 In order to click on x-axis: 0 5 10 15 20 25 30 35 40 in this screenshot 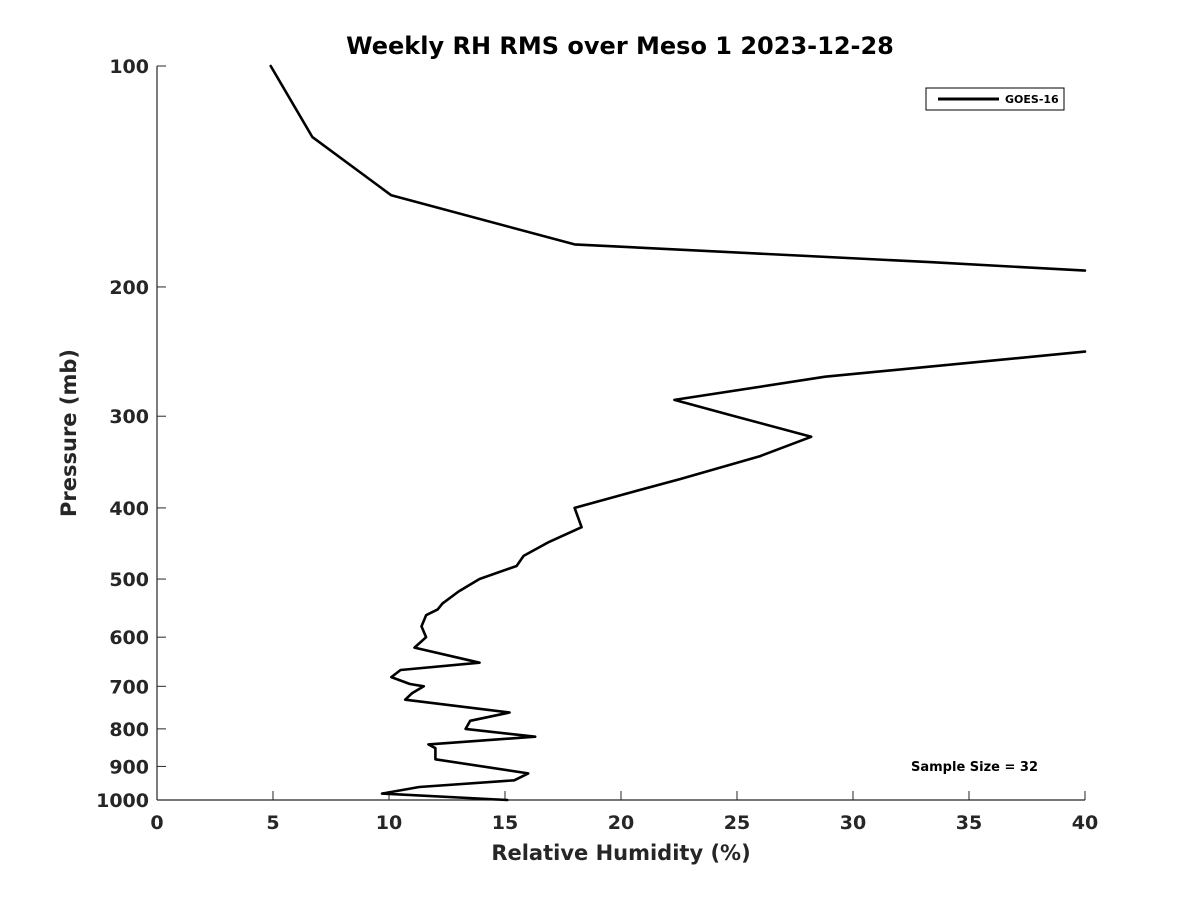, I will do `click(624, 812)`.